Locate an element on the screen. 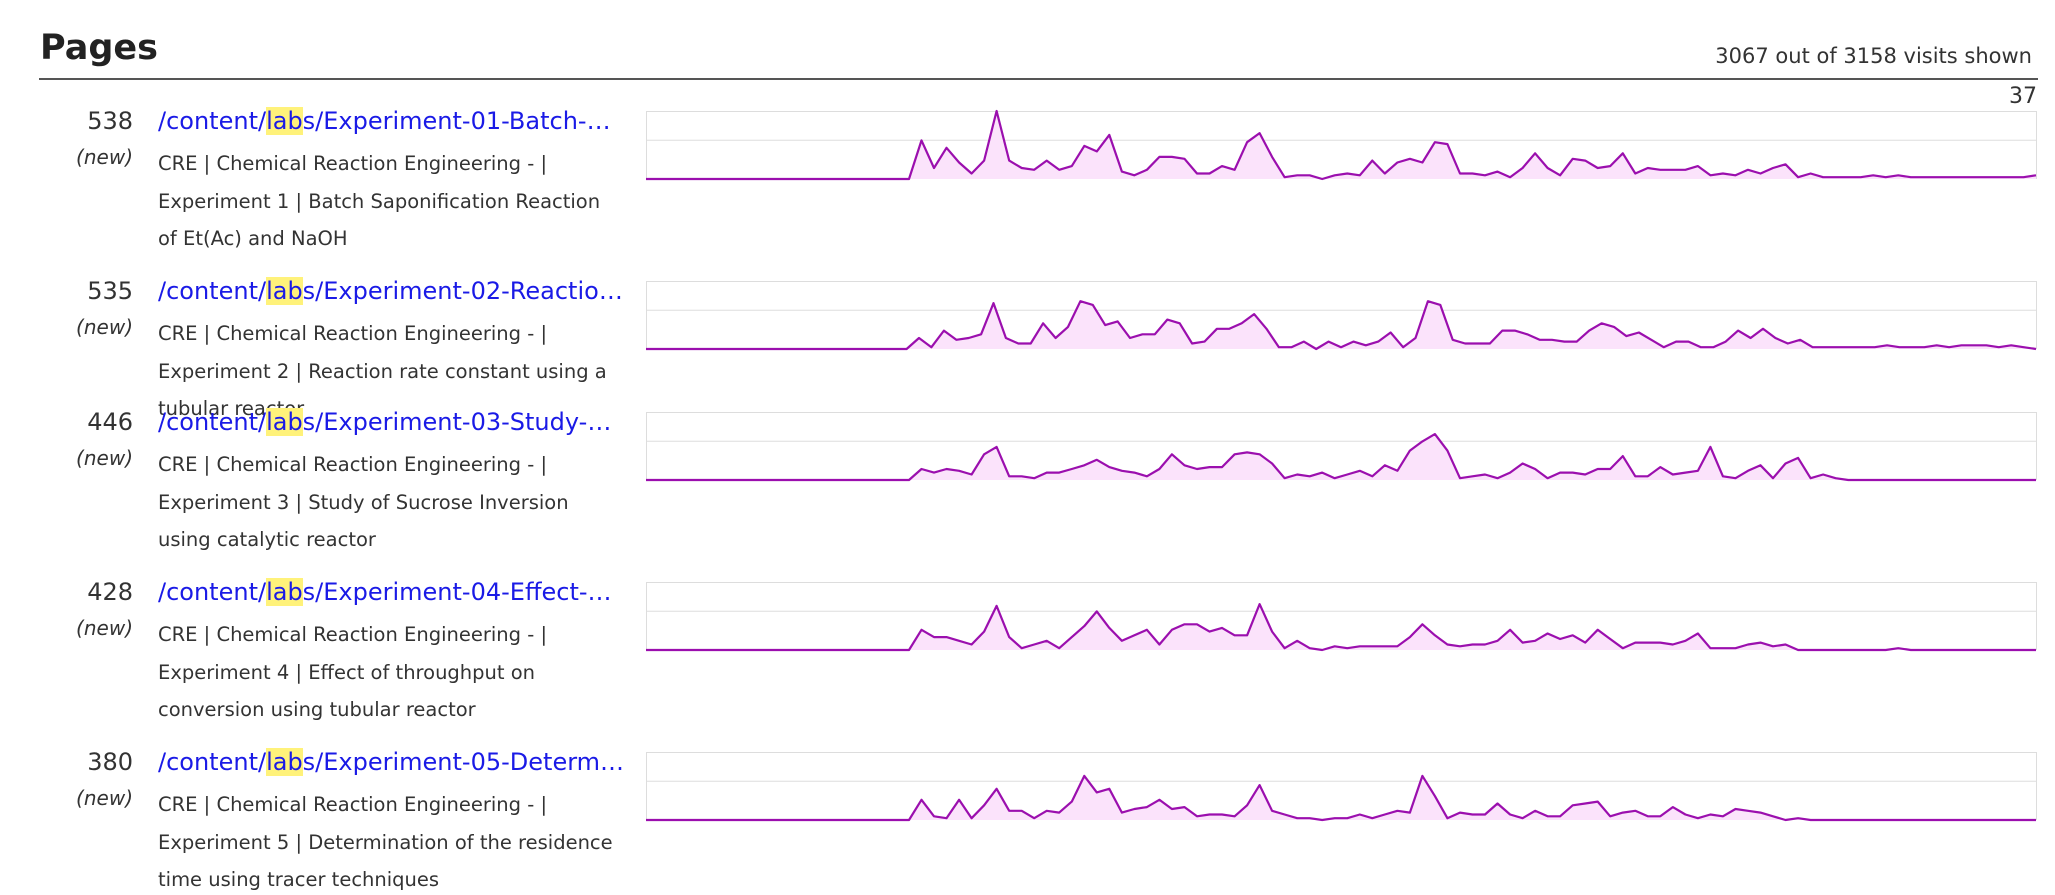 The image size is (2055, 895). visit-count: 535 is located at coordinates (110, 291).